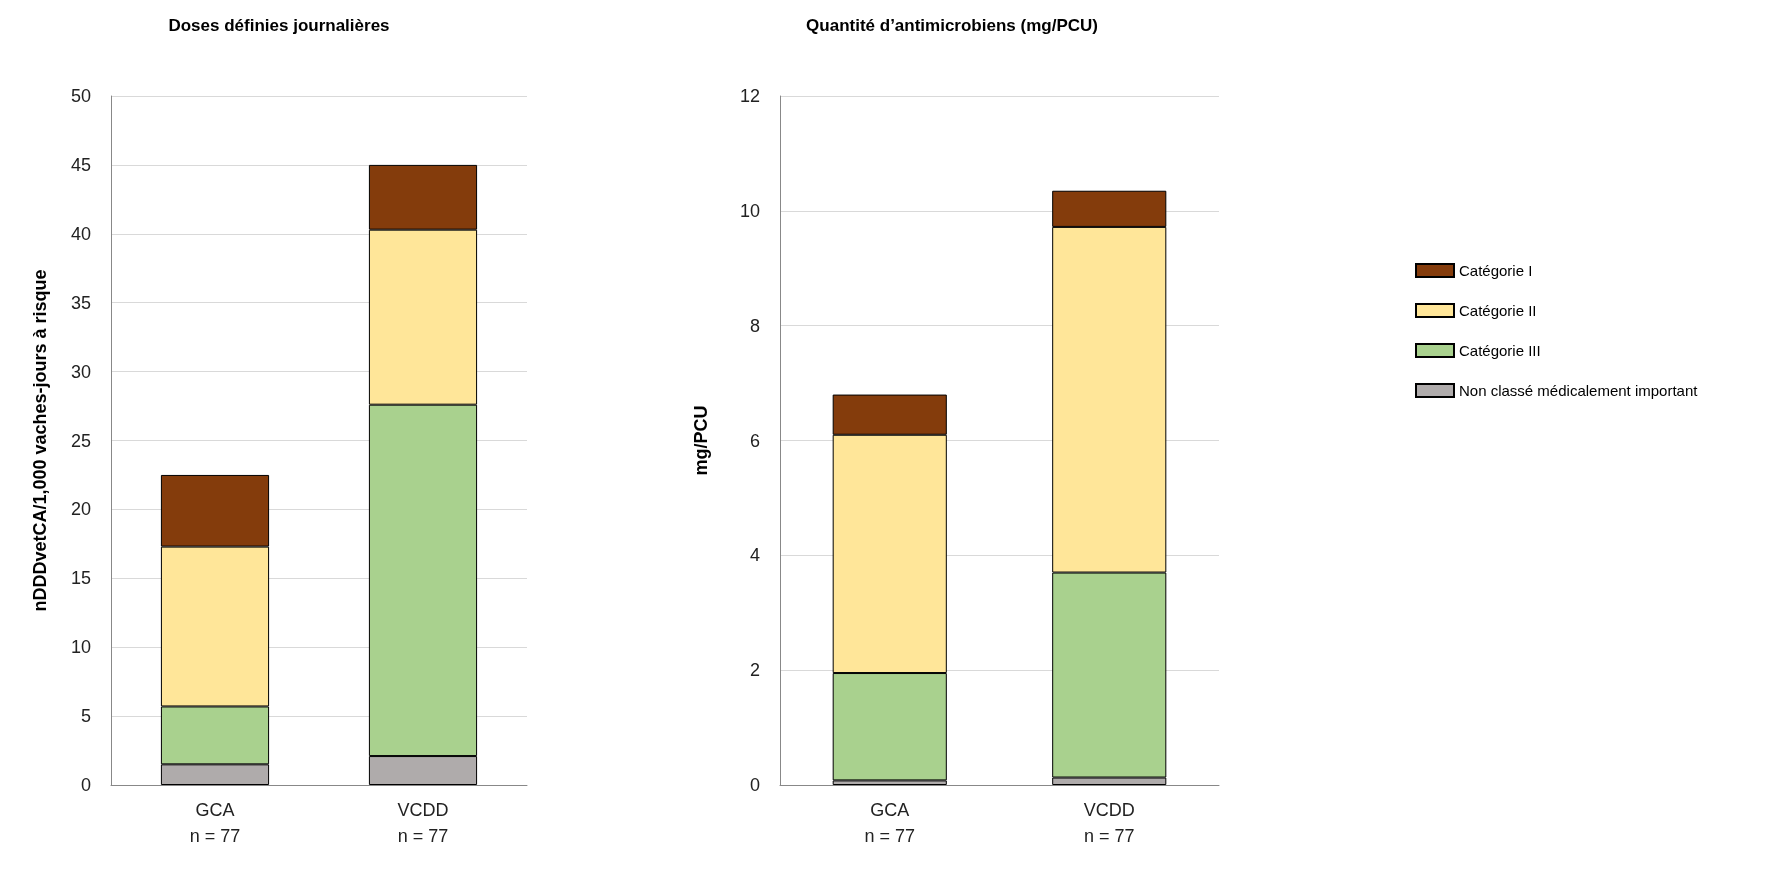 The height and width of the screenshot is (870, 1789). Describe the element at coordinates (1496, 270) in the screenshot. I see `legend-label: Catégorie I` at that location.